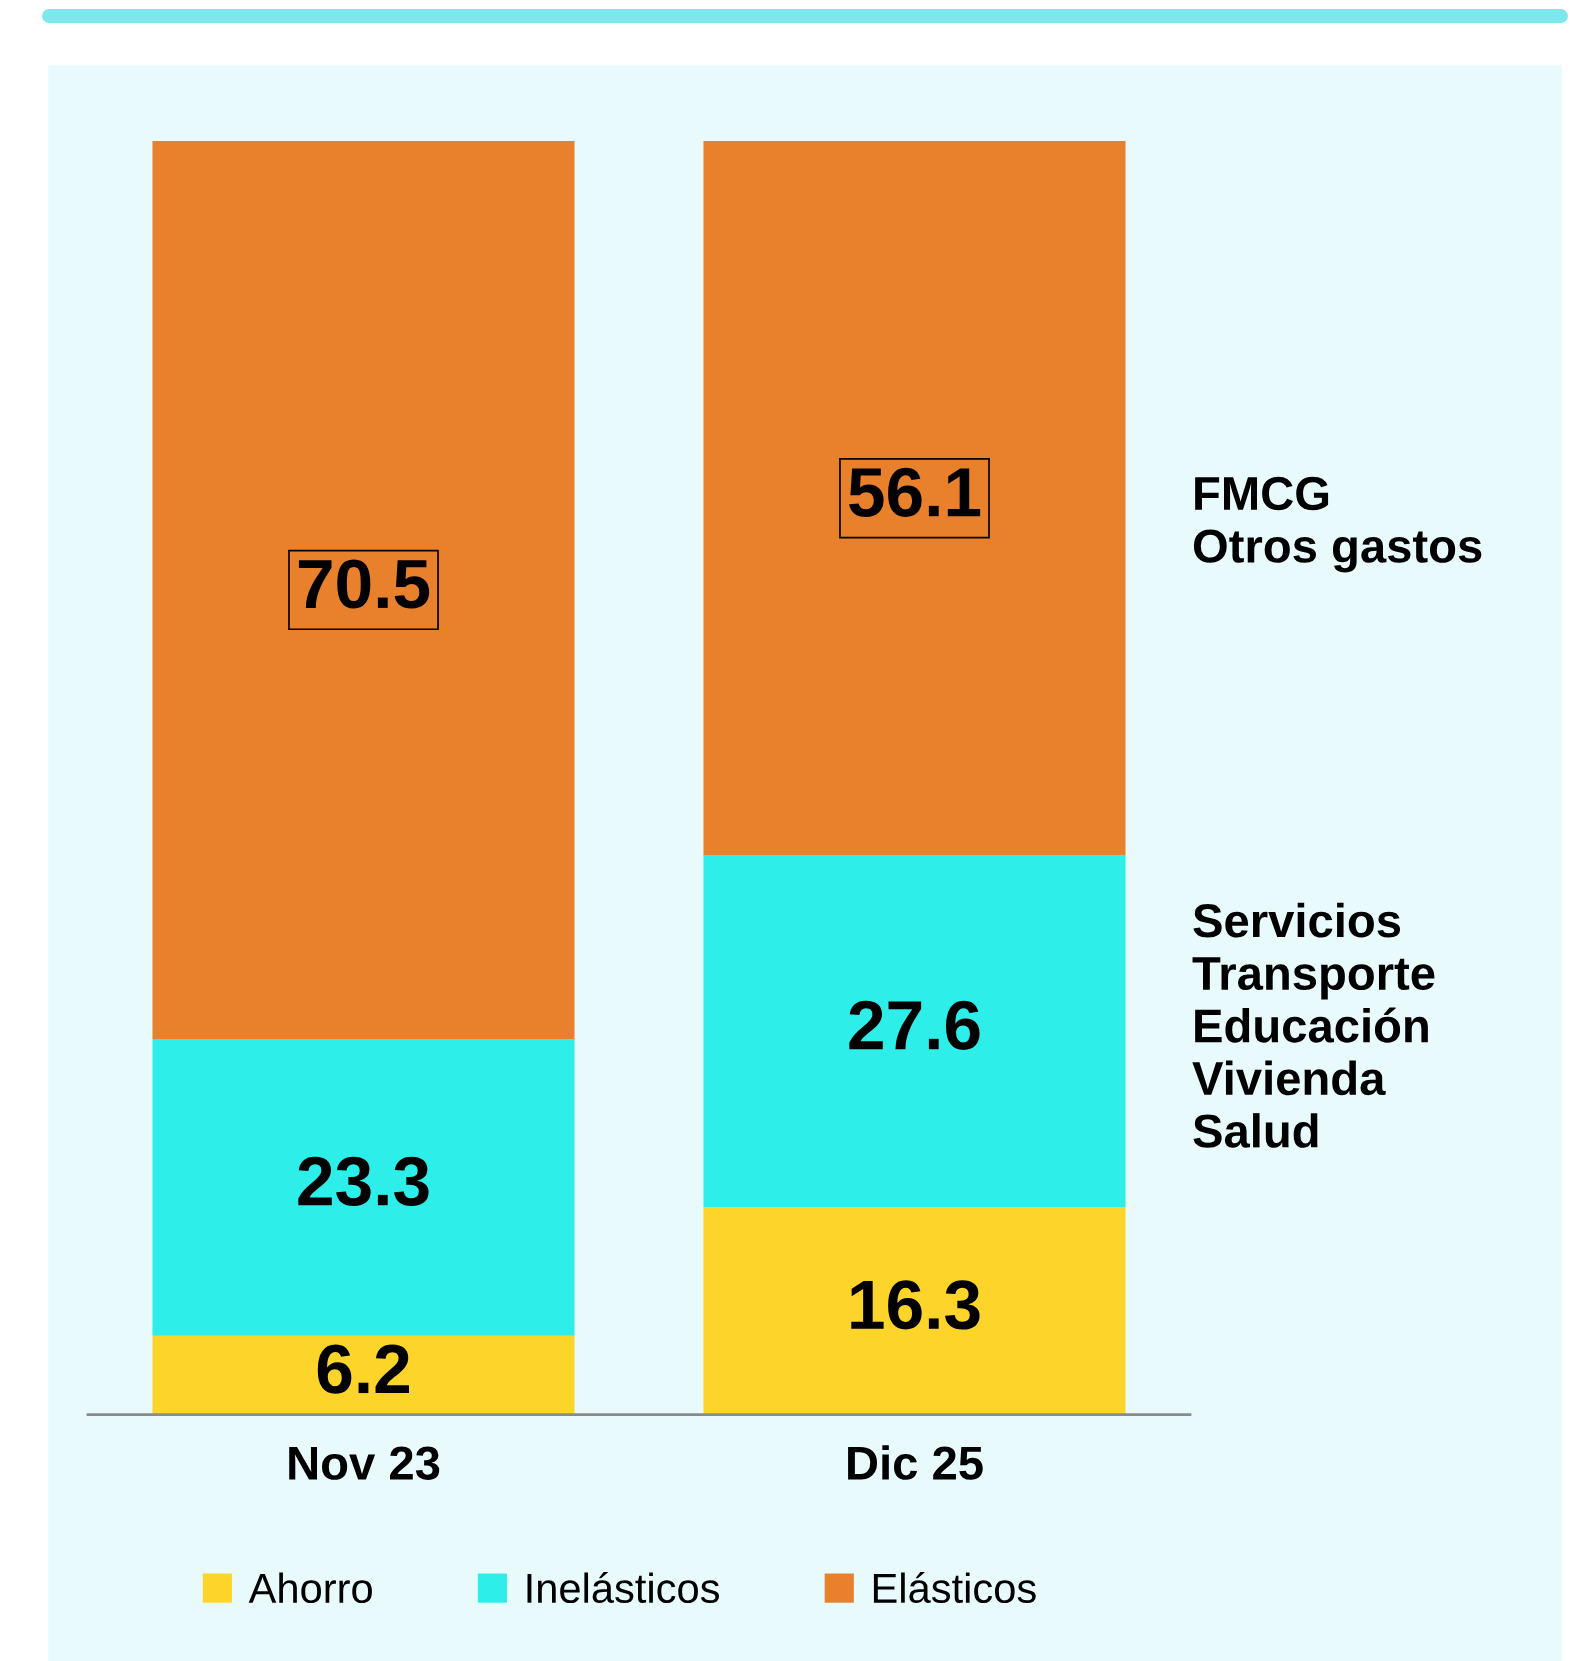  Describe the element at coordinates (914, 1025) in the screenshot. I see `data-label: 27.6` at that location.